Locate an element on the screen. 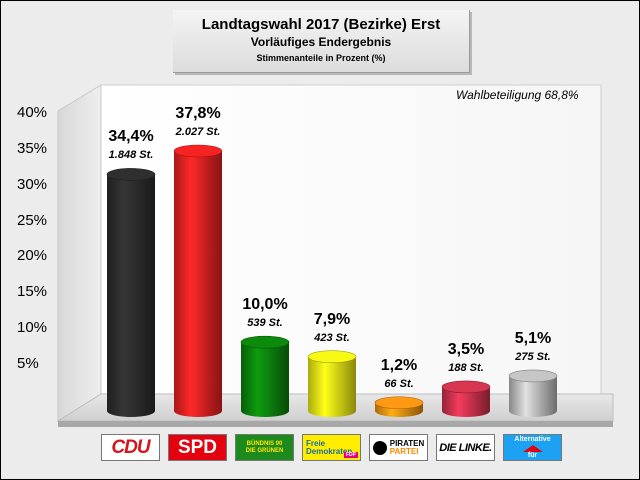 This screenshot has height=480, width=640. bar-afd is located at coordinates (533, 393).